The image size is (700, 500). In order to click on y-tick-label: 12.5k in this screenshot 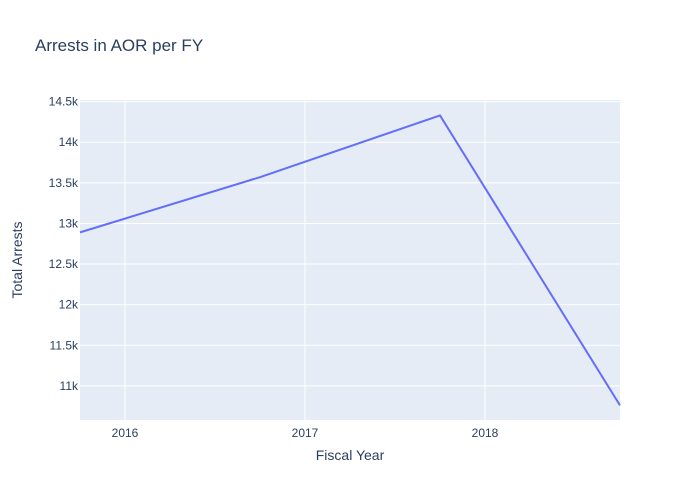, I will do `click(64, 264)`.